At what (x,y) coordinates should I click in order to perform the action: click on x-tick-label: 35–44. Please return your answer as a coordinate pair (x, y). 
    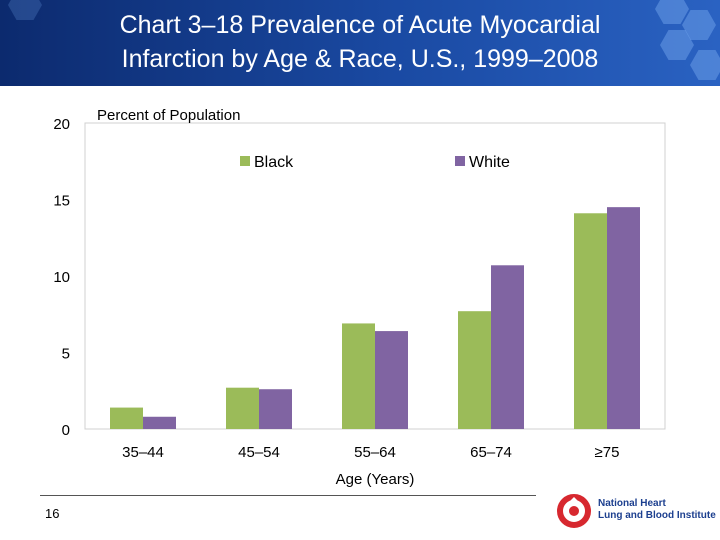
    Looking at the image, I should click on (143, 452).